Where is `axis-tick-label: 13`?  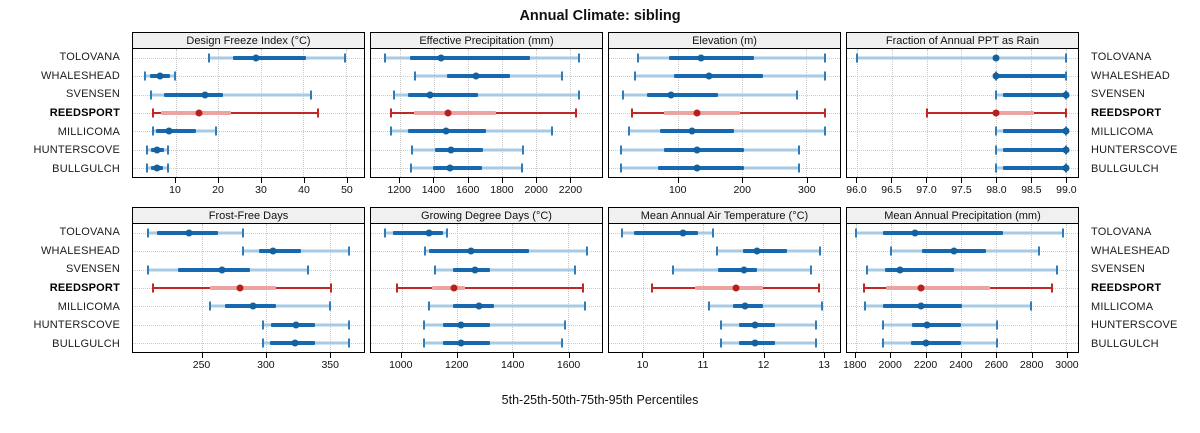
axis-tick-label: 13 is located at coordinates (824, 365).